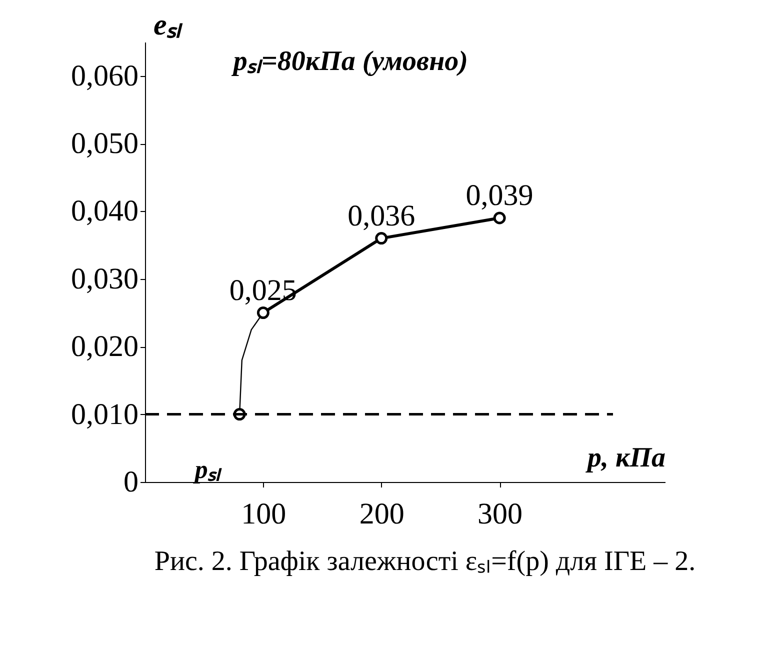  I want to click on y-tick-label: 0,060, so click(104, 75).